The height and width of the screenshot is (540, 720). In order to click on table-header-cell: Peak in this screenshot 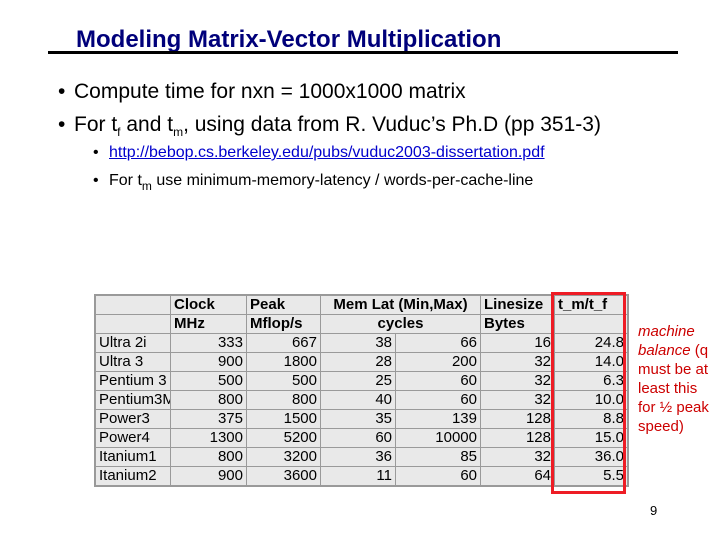, I will do `click(283, 305)`.